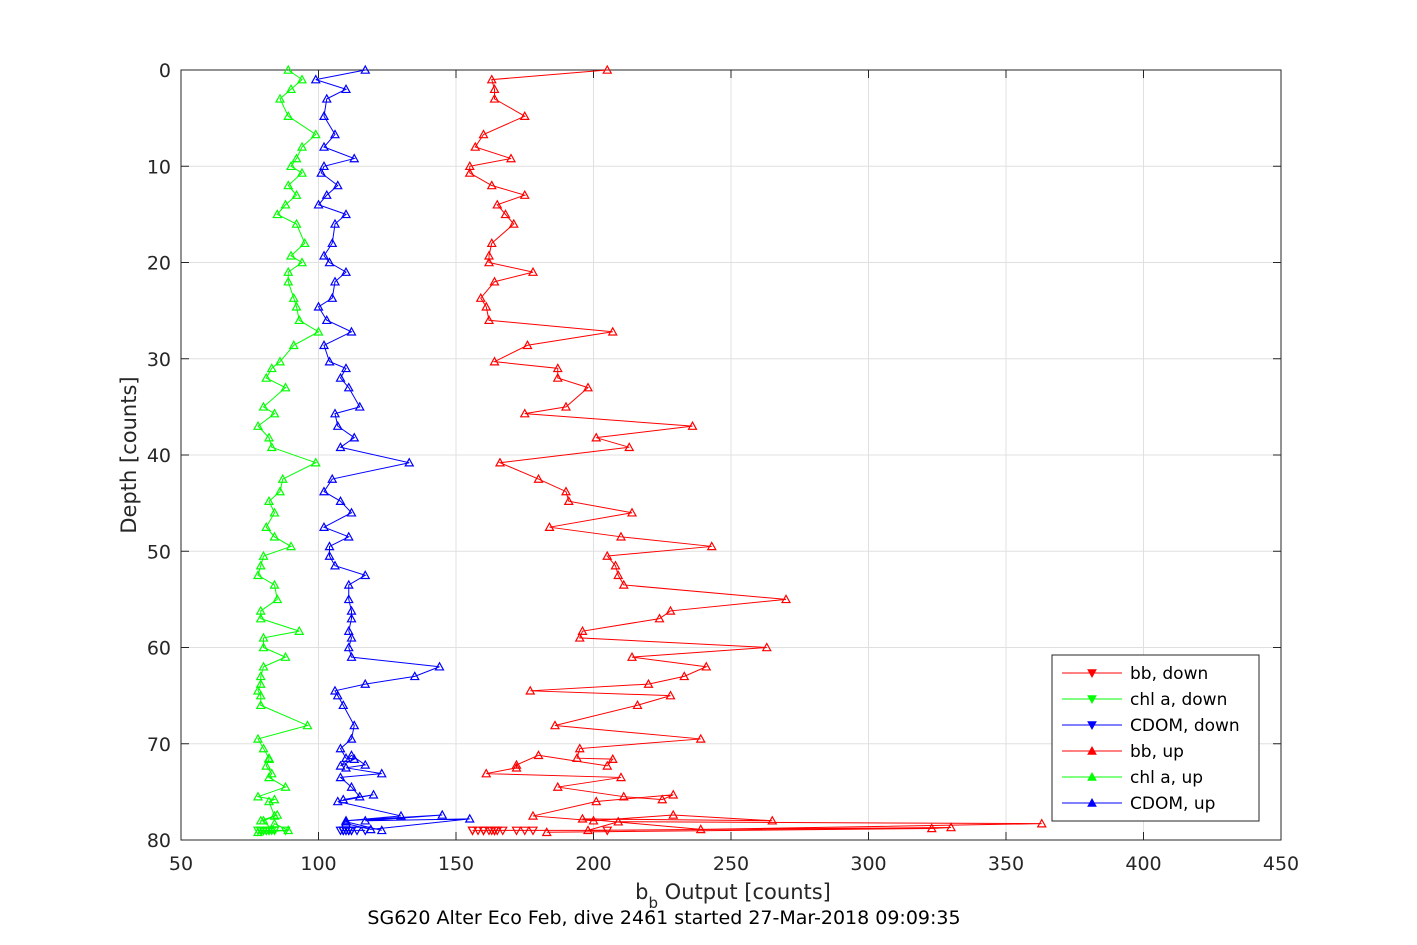 The height and width of the screenshot is (945, 1417). Describe the element at coordinates (868, 864) in the screenshot. I see `x-tick-label: 300` at that location.